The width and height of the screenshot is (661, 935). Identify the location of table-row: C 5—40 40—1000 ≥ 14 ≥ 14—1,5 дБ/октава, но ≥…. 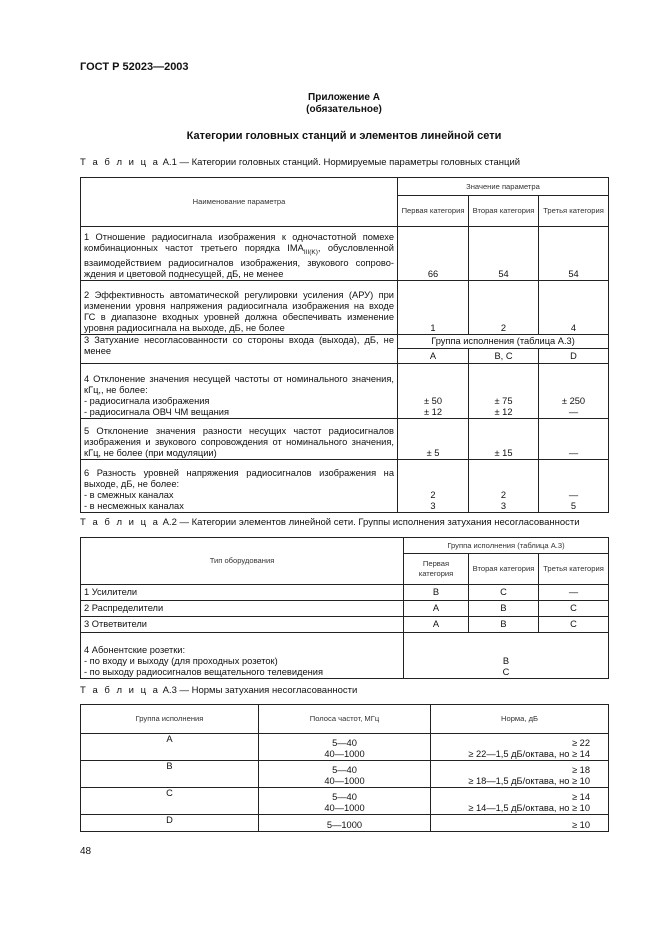
(344, 801).